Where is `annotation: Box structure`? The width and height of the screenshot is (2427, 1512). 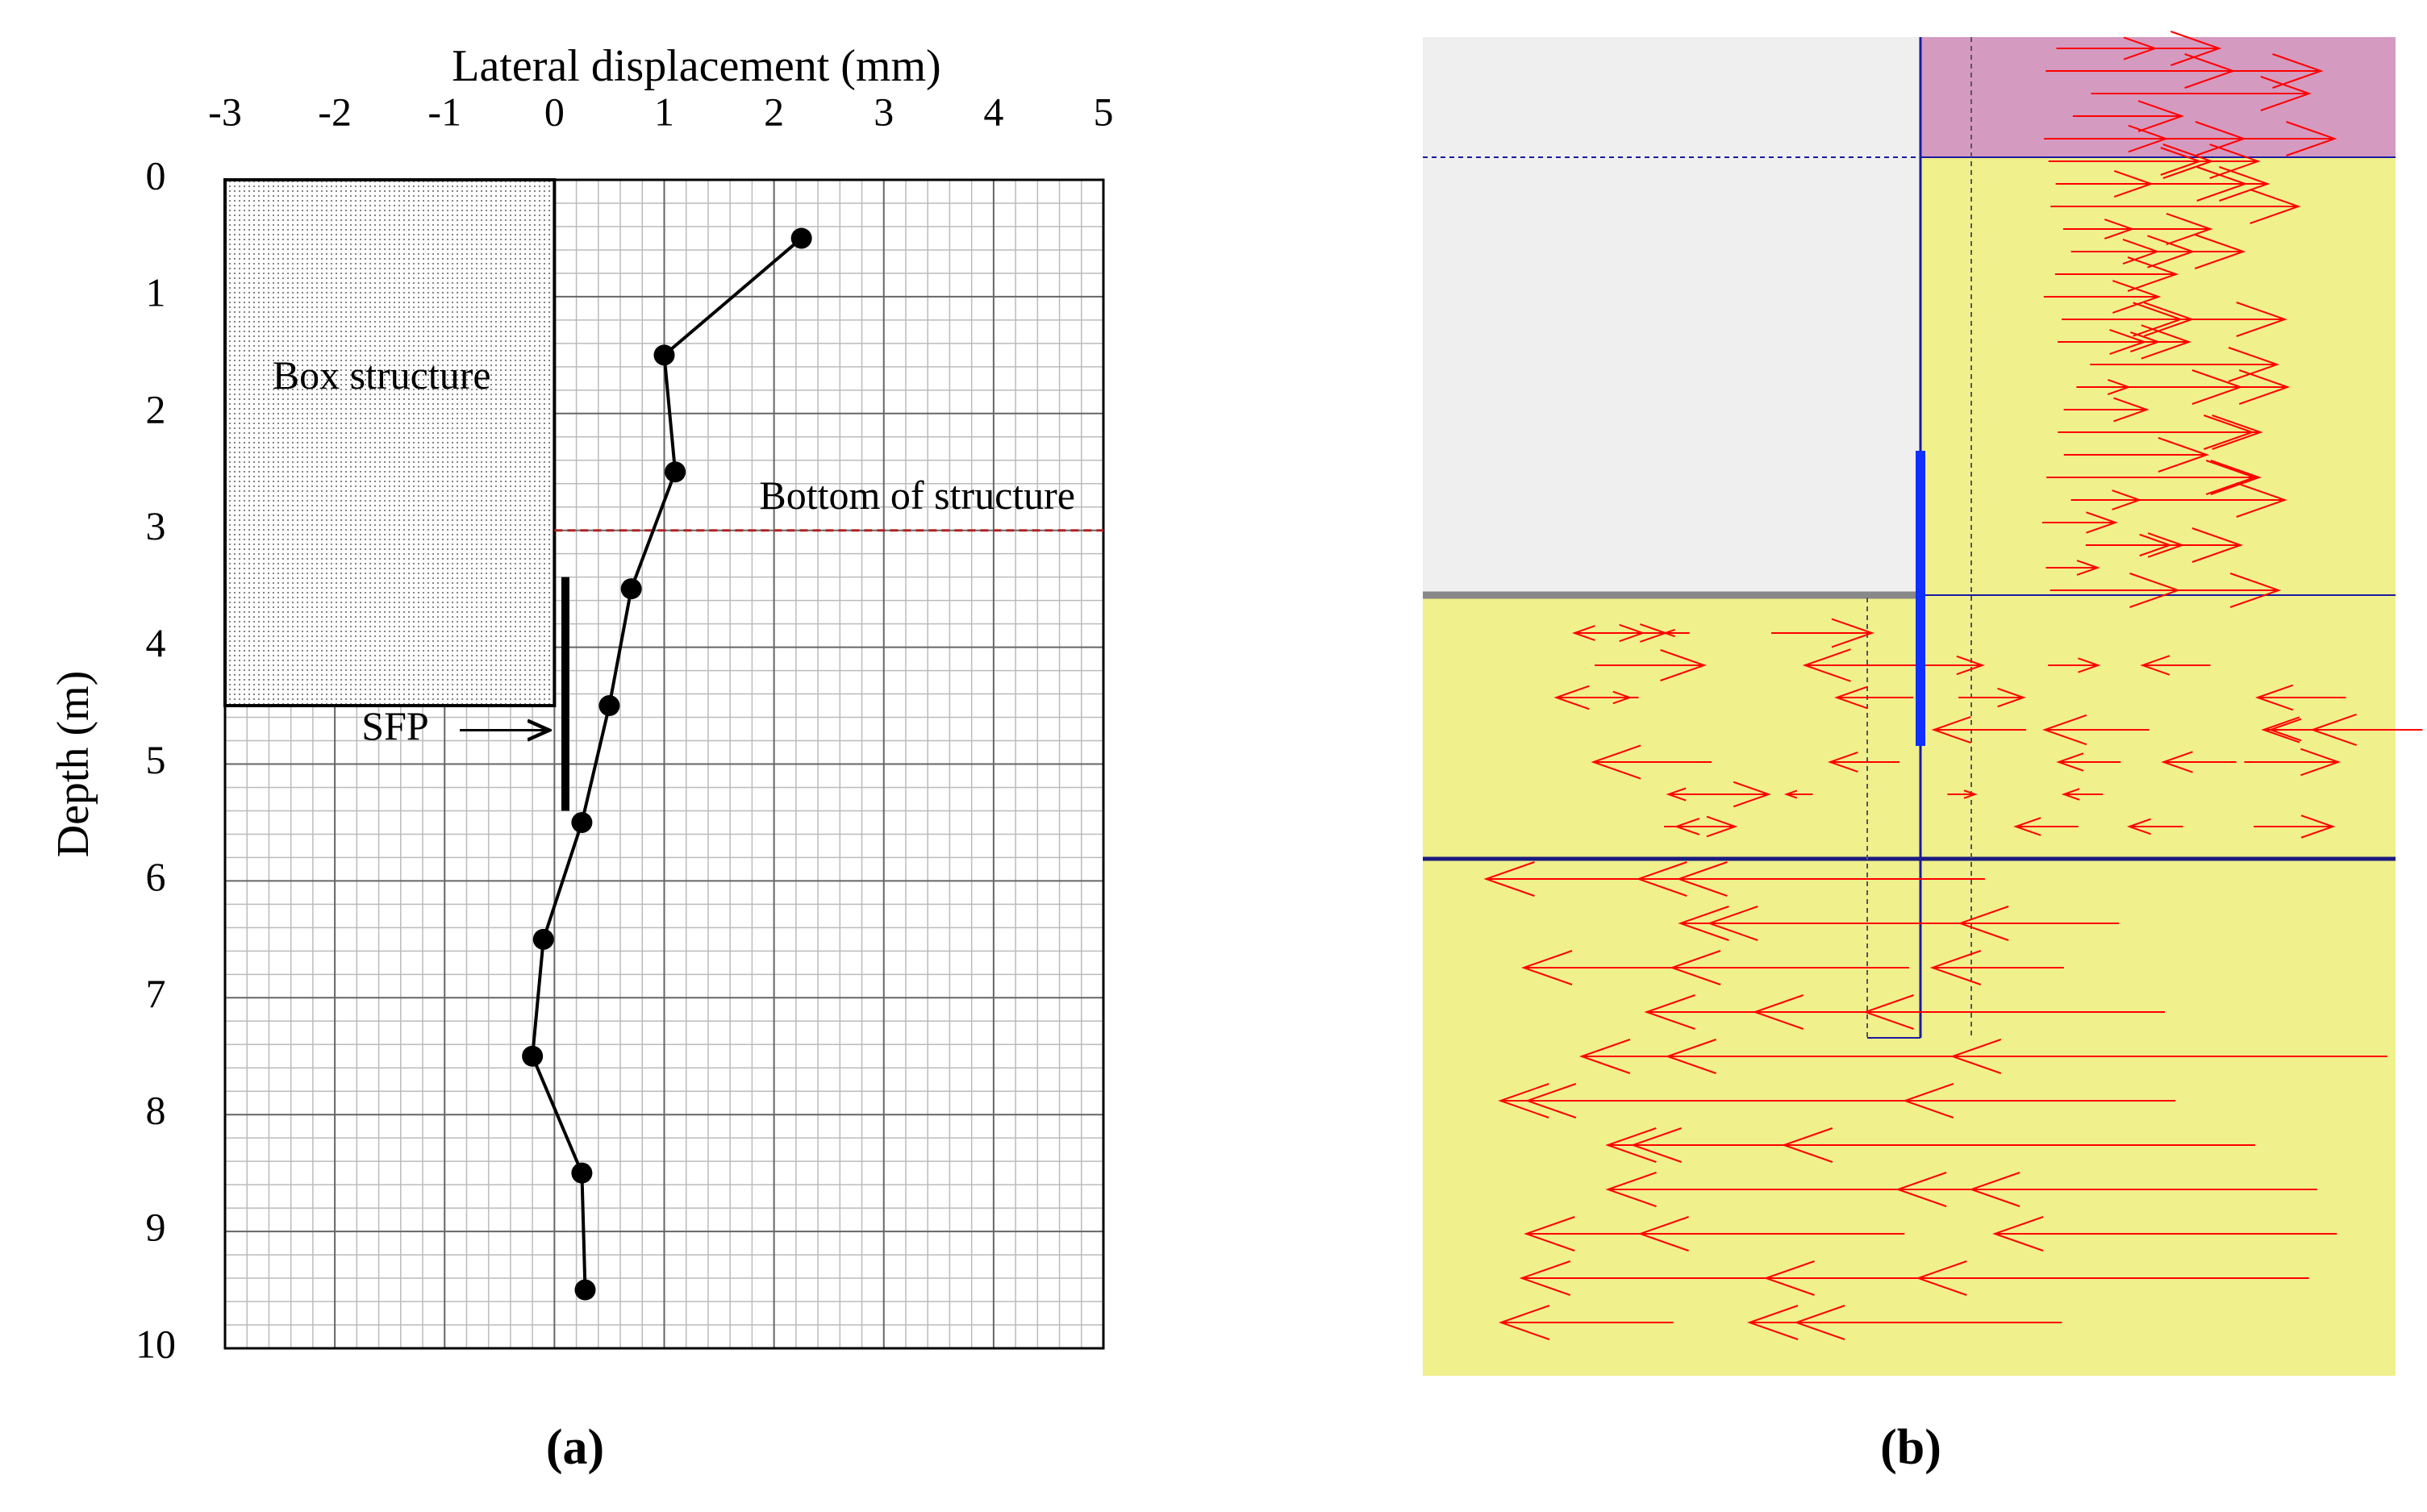
annotation: Box structure is located at coordinates (382, 375).